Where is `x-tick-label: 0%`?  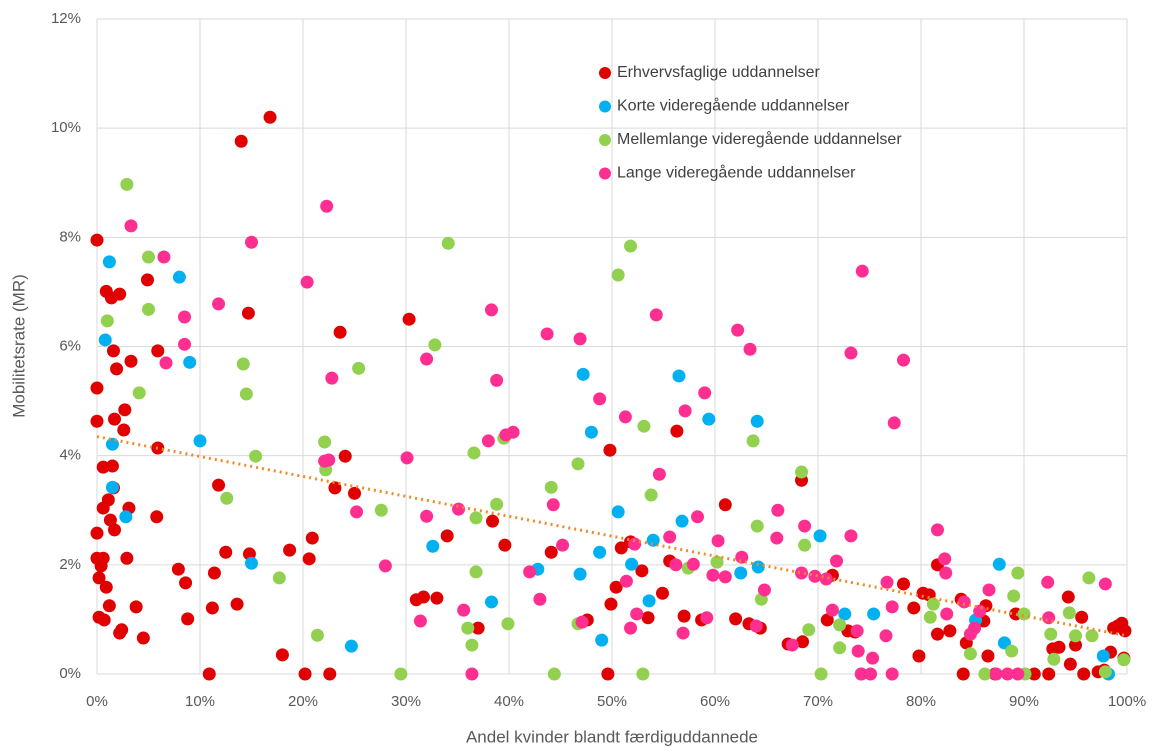
x-tick-label: 0% is located at coordinates (97, 701).